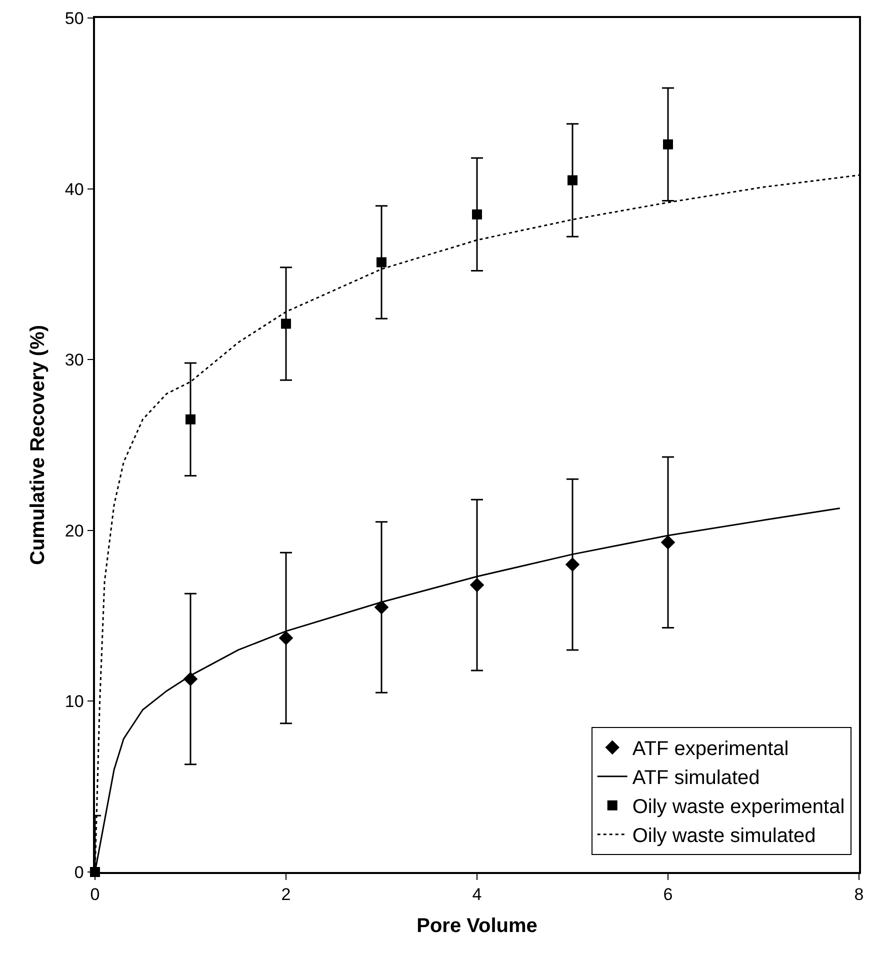 The image size is (873, 954). What do you see at coordinates (724, 836) in the screenshot?
I see `legend-label: Oily waste simulated` at bounding box center [724, 836].